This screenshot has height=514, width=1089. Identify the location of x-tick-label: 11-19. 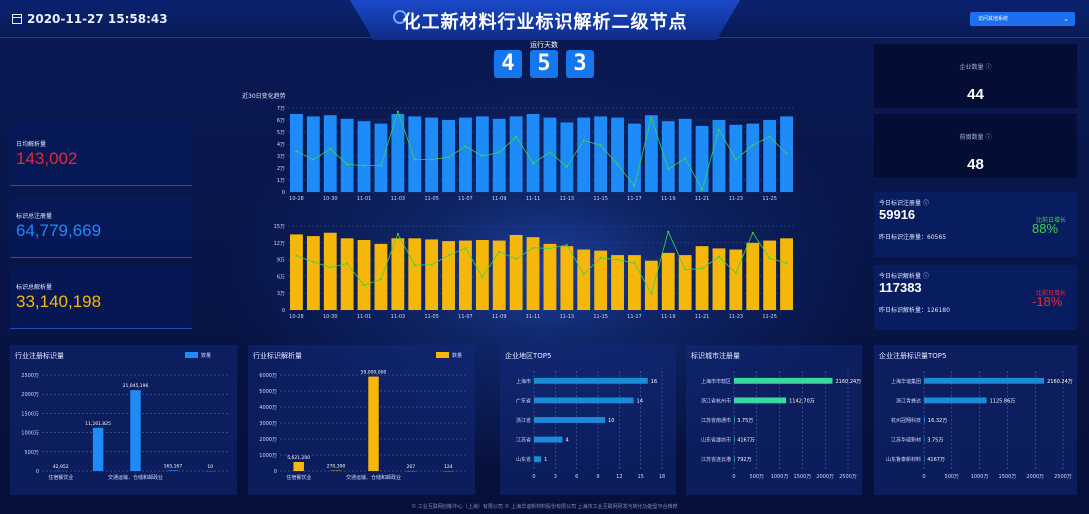
(668, 199).